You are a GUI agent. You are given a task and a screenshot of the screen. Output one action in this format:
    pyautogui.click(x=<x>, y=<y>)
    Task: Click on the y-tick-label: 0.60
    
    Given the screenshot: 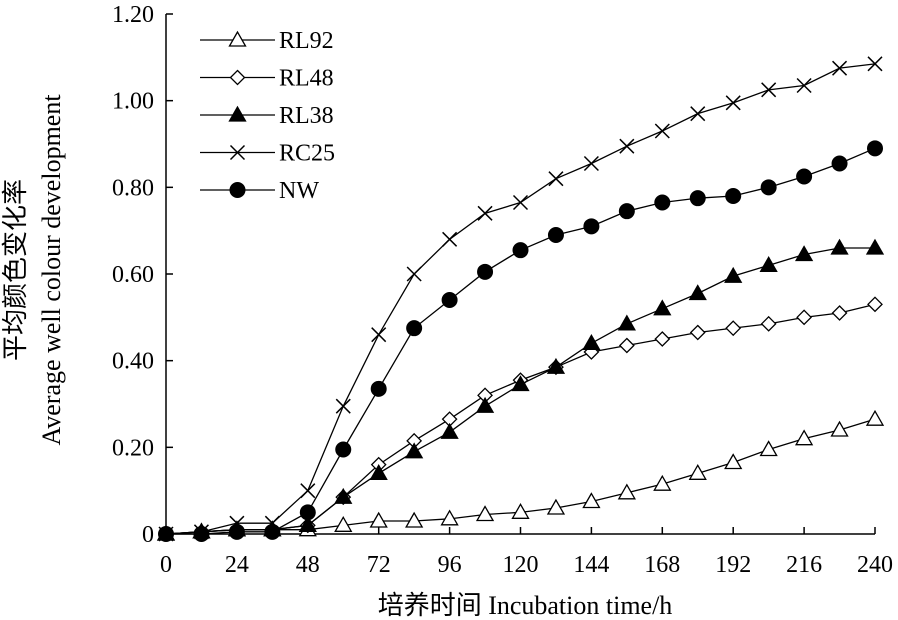 What is the action you would take?
    pyautogui.click(x=133, y=275)
    